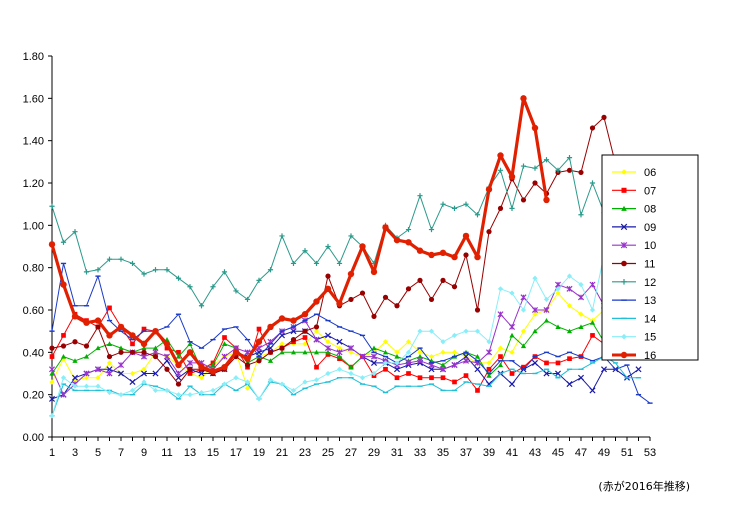 The image size is (729, 516). What do you see at coordinates (627, 453) in the screenshot?
I see `x-tick-label: 51` at bounding box center [627, 453].